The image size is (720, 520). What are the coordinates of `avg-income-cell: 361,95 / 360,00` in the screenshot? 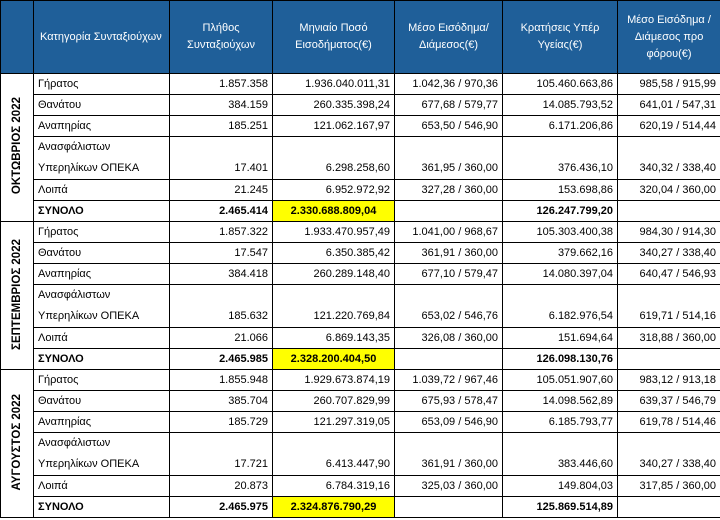 It's located at (448, 158).